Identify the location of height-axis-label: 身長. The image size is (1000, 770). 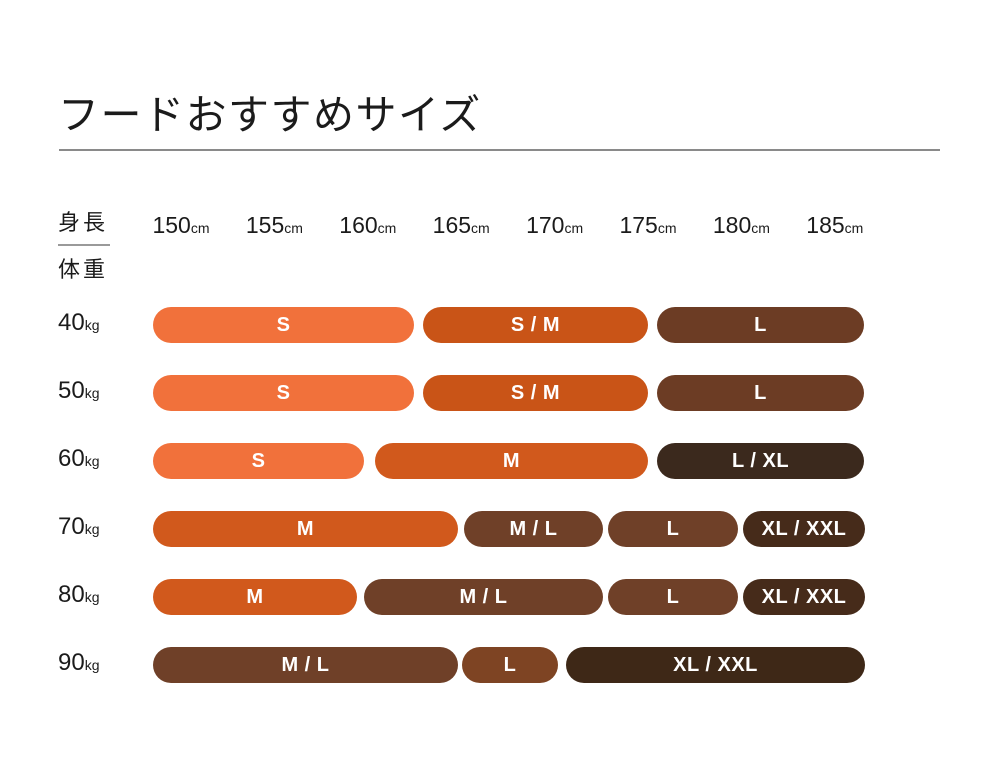
(83, 222).